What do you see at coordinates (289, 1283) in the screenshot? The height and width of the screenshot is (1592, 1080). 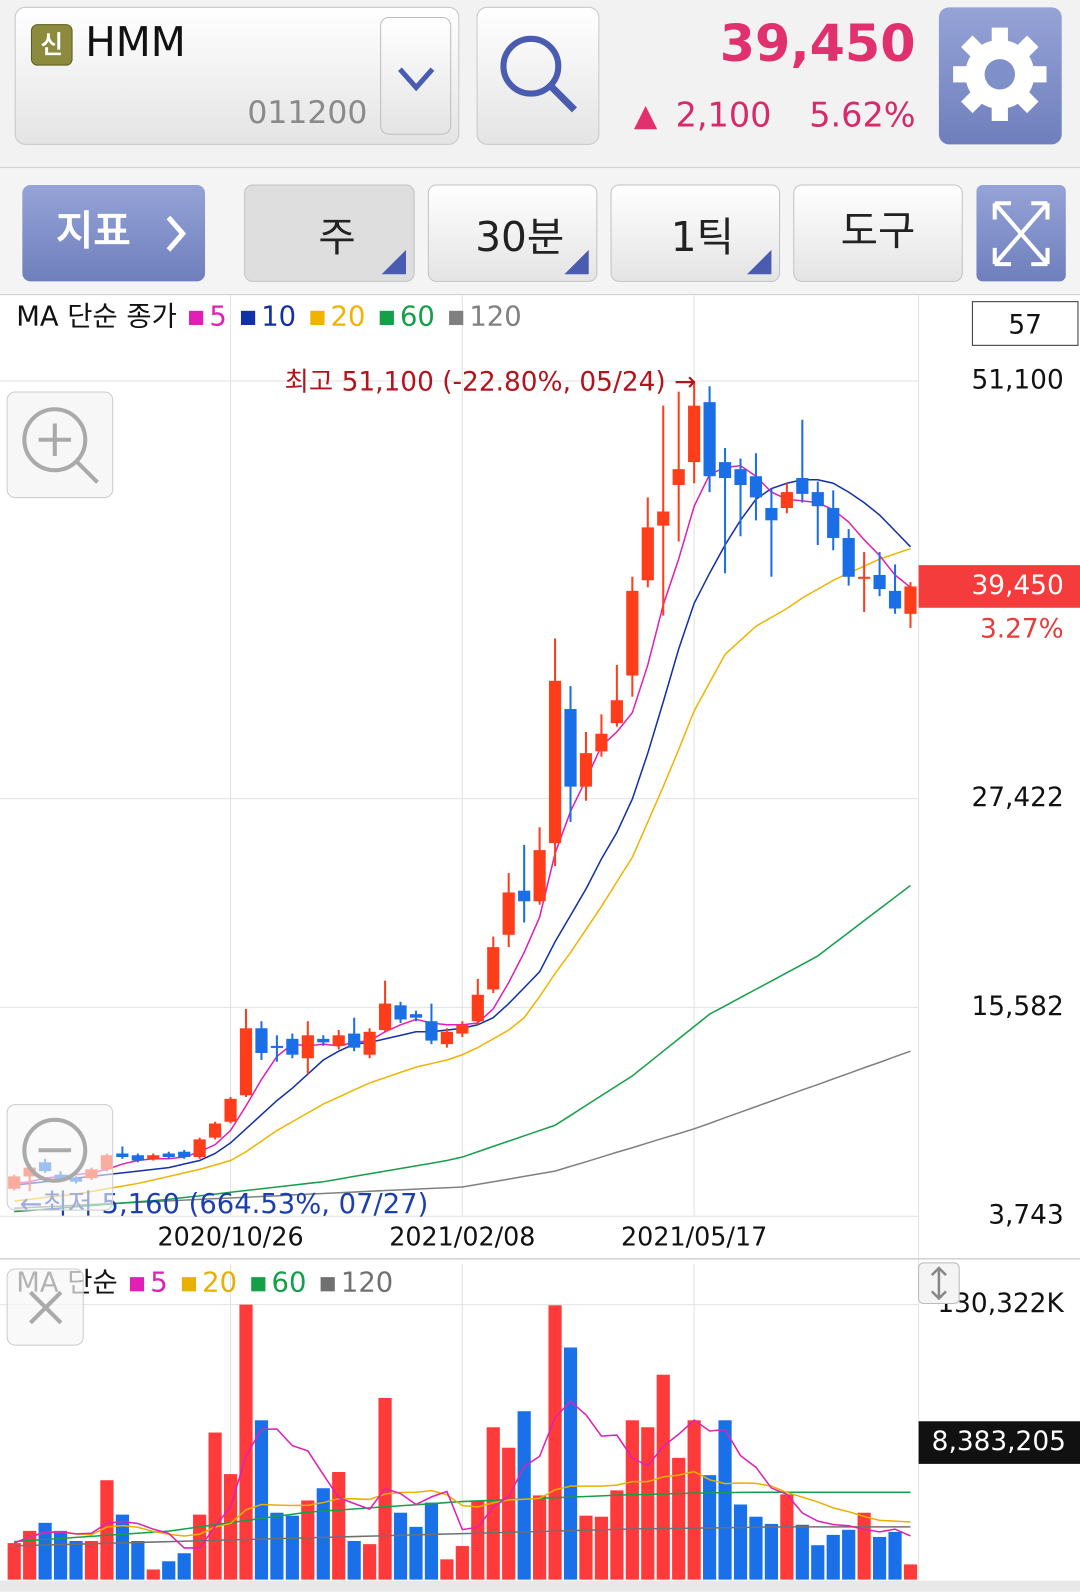 I see `legend-label: 60` at bounding box center [289, 1283].